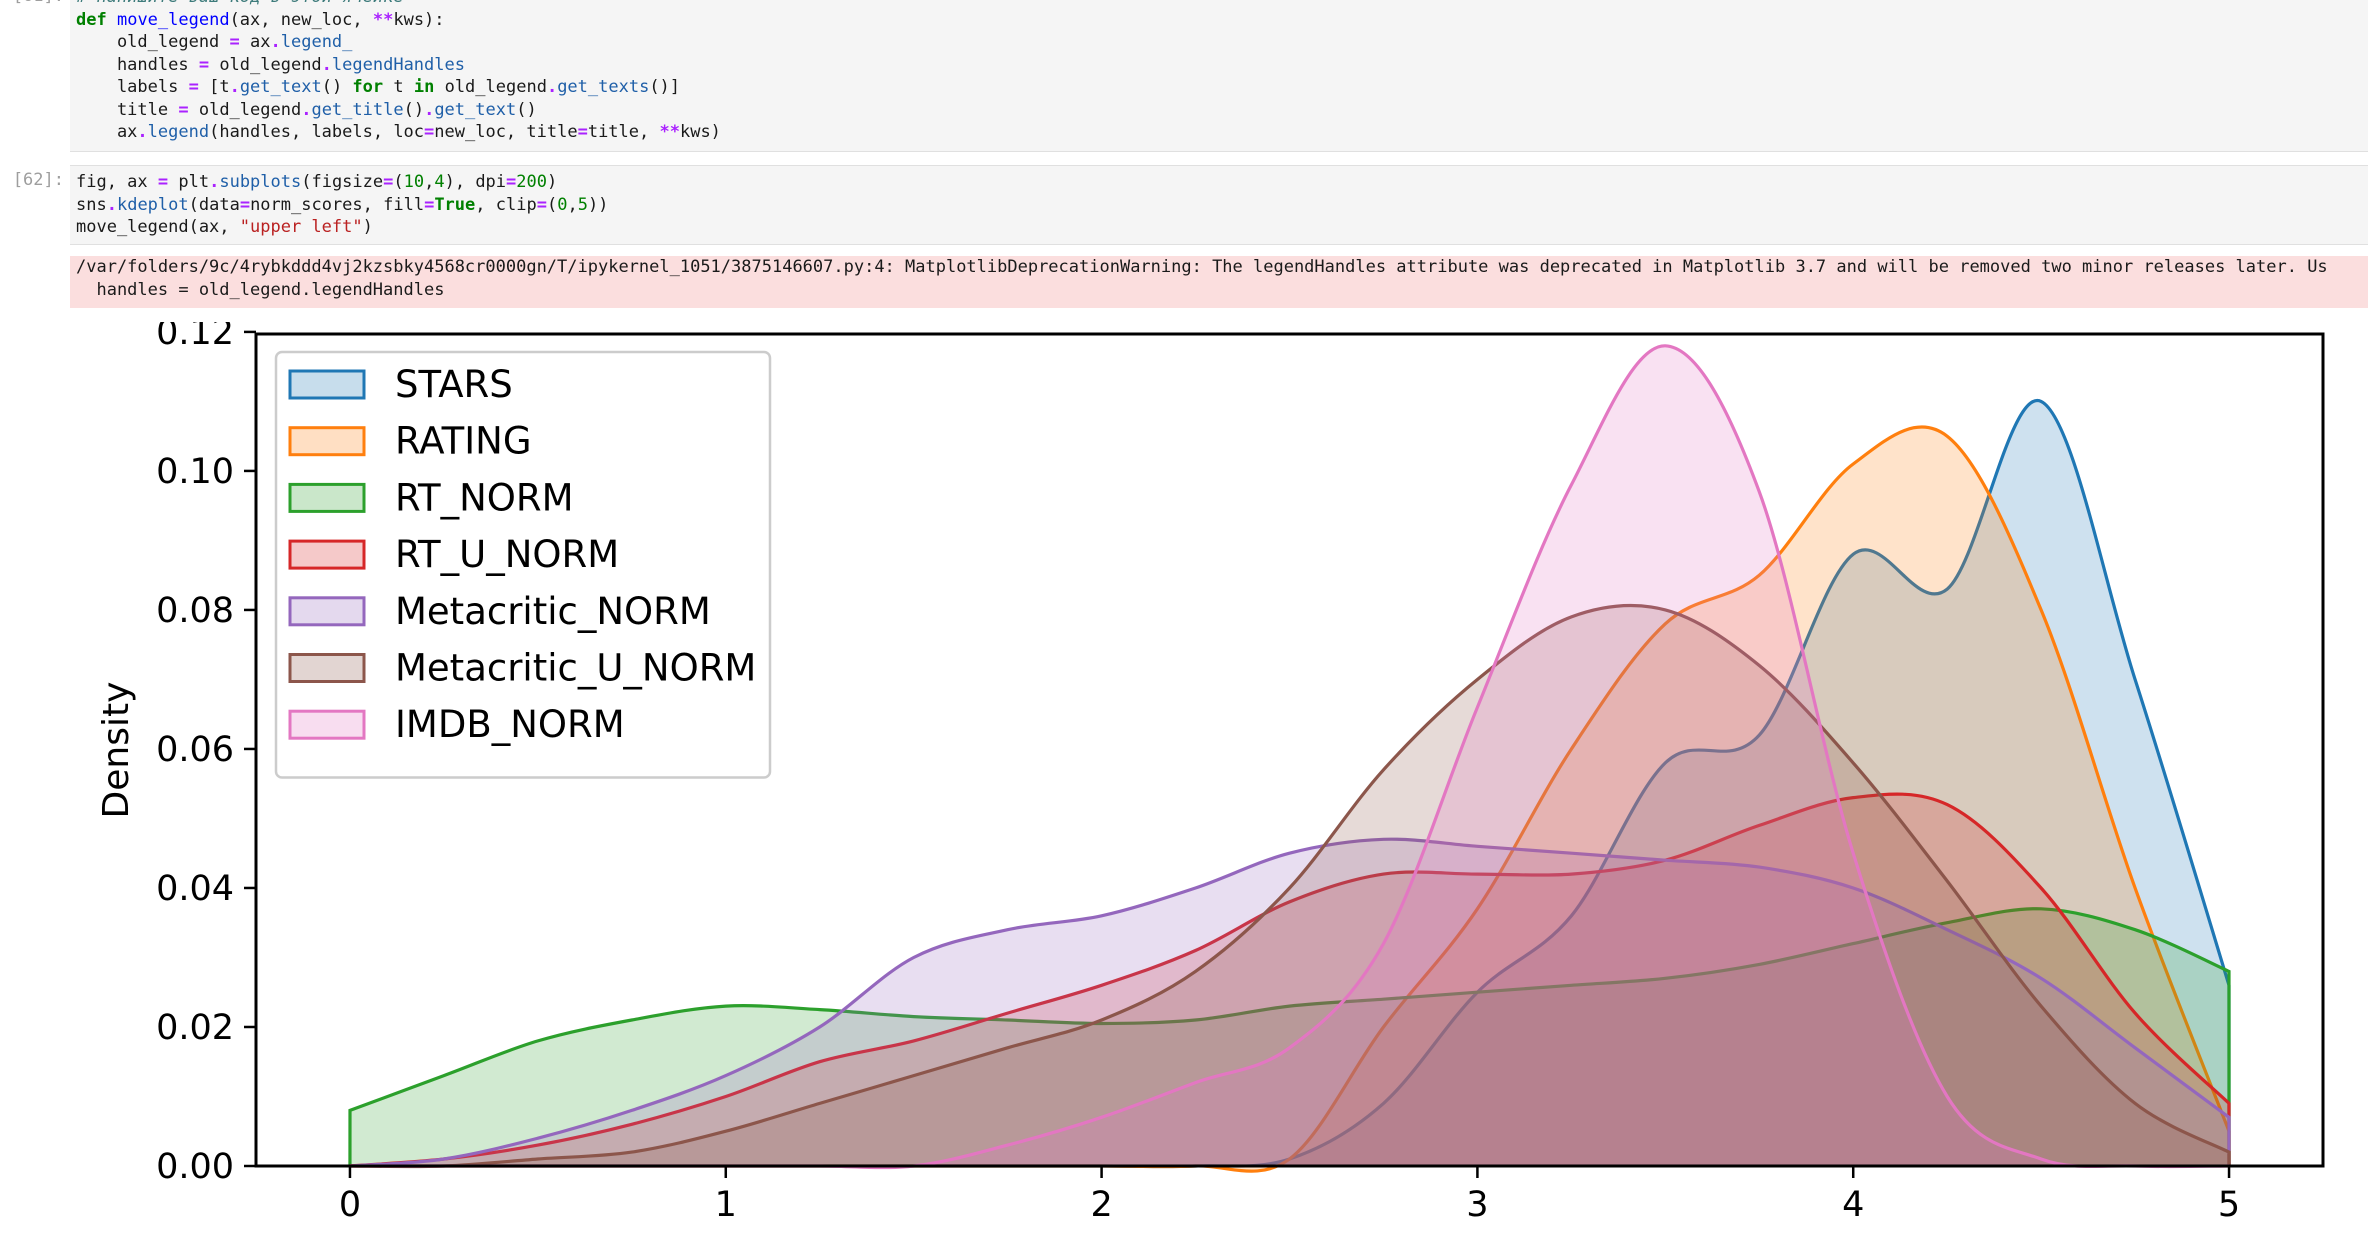  Describe the element at coordinates (195, 611) in the screenshot. I see `y-tick-label: 0.08` at that location.